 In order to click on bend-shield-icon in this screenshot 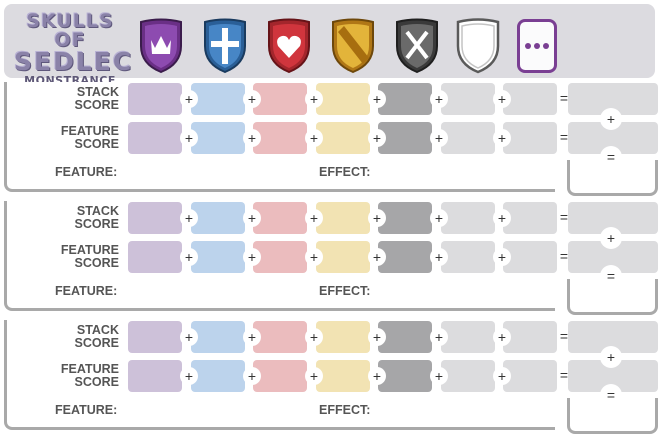, I will do `click(353, 46)`.